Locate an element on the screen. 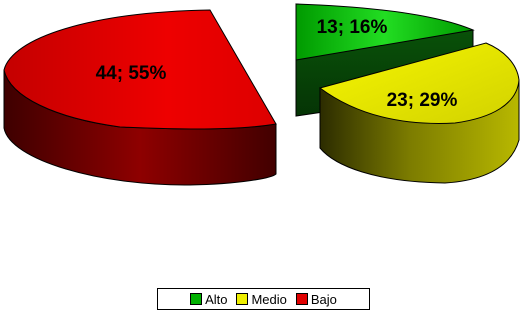 This screenshot has height=322, width=529. legend-label-medio: Medio is located at coordinates (269, 299).